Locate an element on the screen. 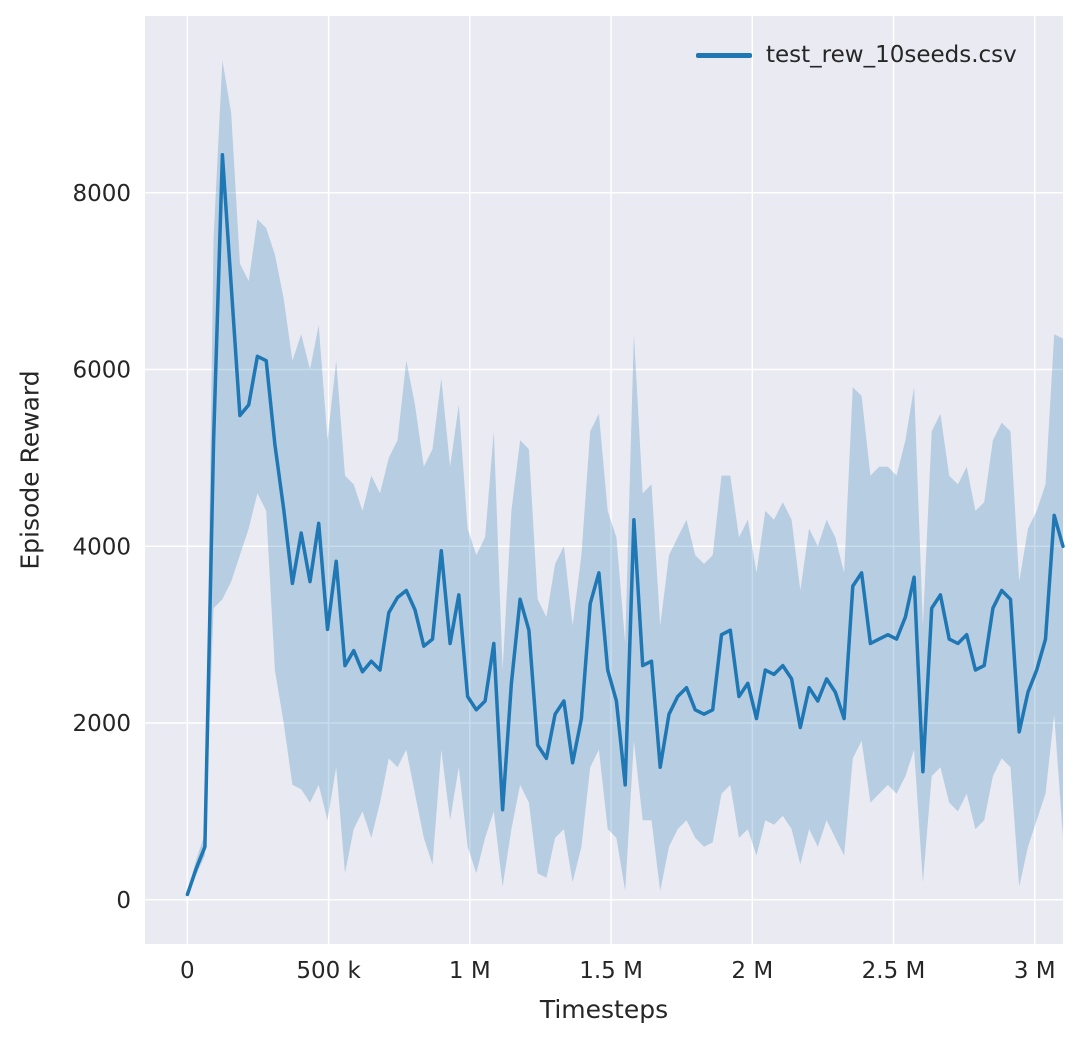  x-tick-label: 1 M is located at coordinates (470, 971).